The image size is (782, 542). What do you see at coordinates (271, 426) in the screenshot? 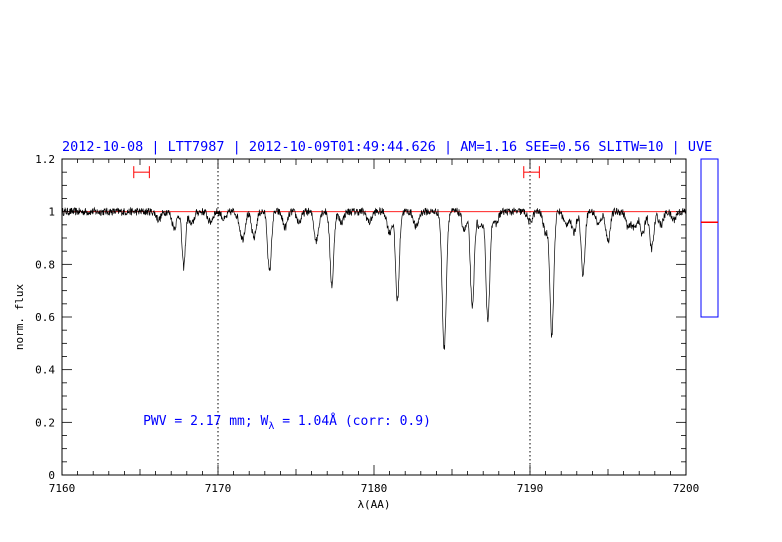
I see `annotation-sub: λ` at bounding box center [271, 426].